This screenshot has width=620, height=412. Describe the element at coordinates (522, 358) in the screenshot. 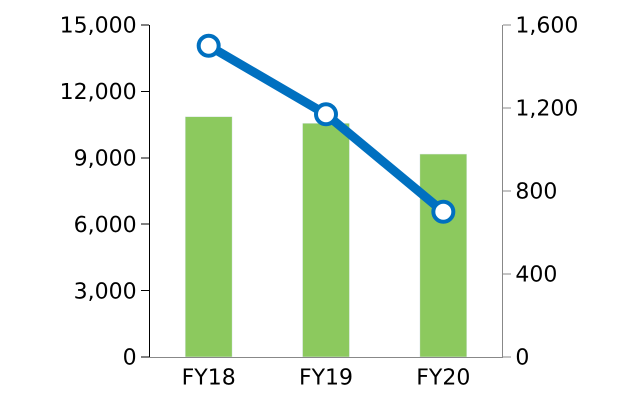

I see `y2-tick-label: 0` at that location.